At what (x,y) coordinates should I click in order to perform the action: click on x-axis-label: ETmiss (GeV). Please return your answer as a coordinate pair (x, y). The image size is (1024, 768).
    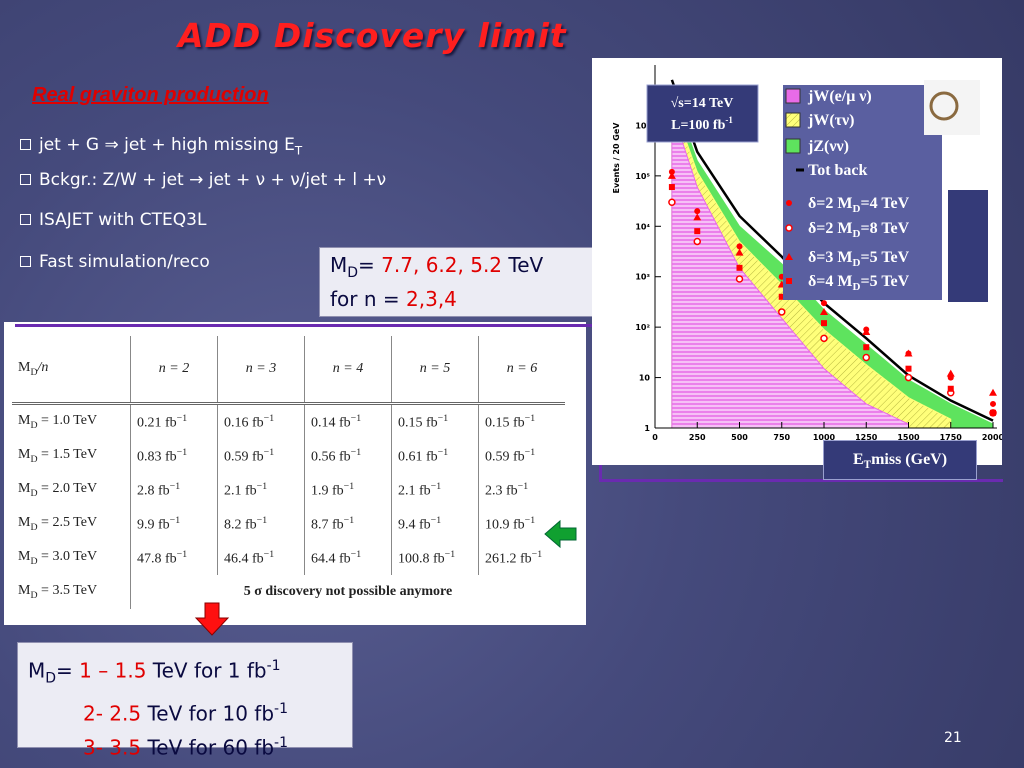
    Looking at the image, I should click on (900, 460).